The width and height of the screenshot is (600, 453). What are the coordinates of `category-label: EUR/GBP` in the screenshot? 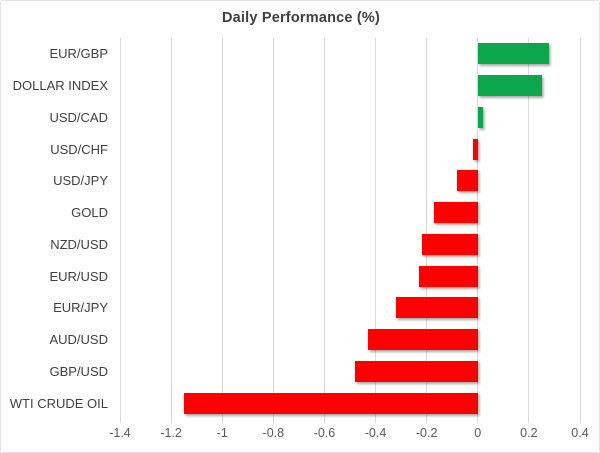 It's located at (78, 54).